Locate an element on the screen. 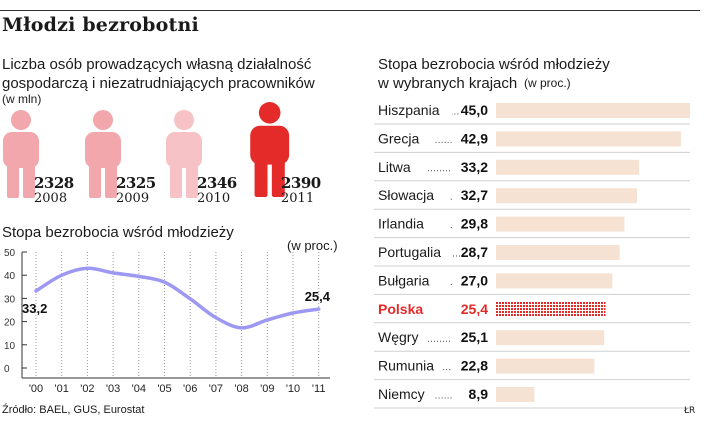  figure-year: 2008 is located at coordinates (51, 198).